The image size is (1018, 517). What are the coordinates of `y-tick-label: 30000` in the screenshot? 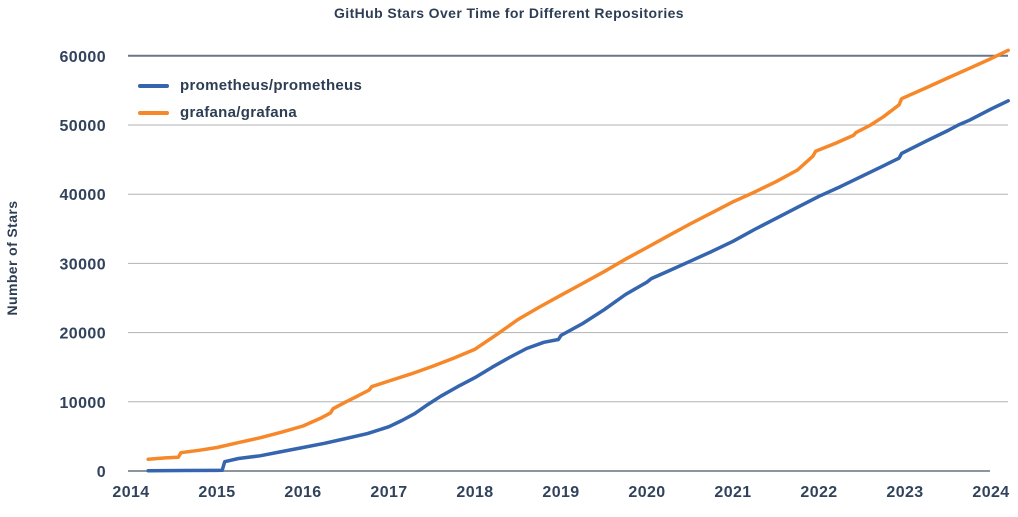 It's located at (83, 264).